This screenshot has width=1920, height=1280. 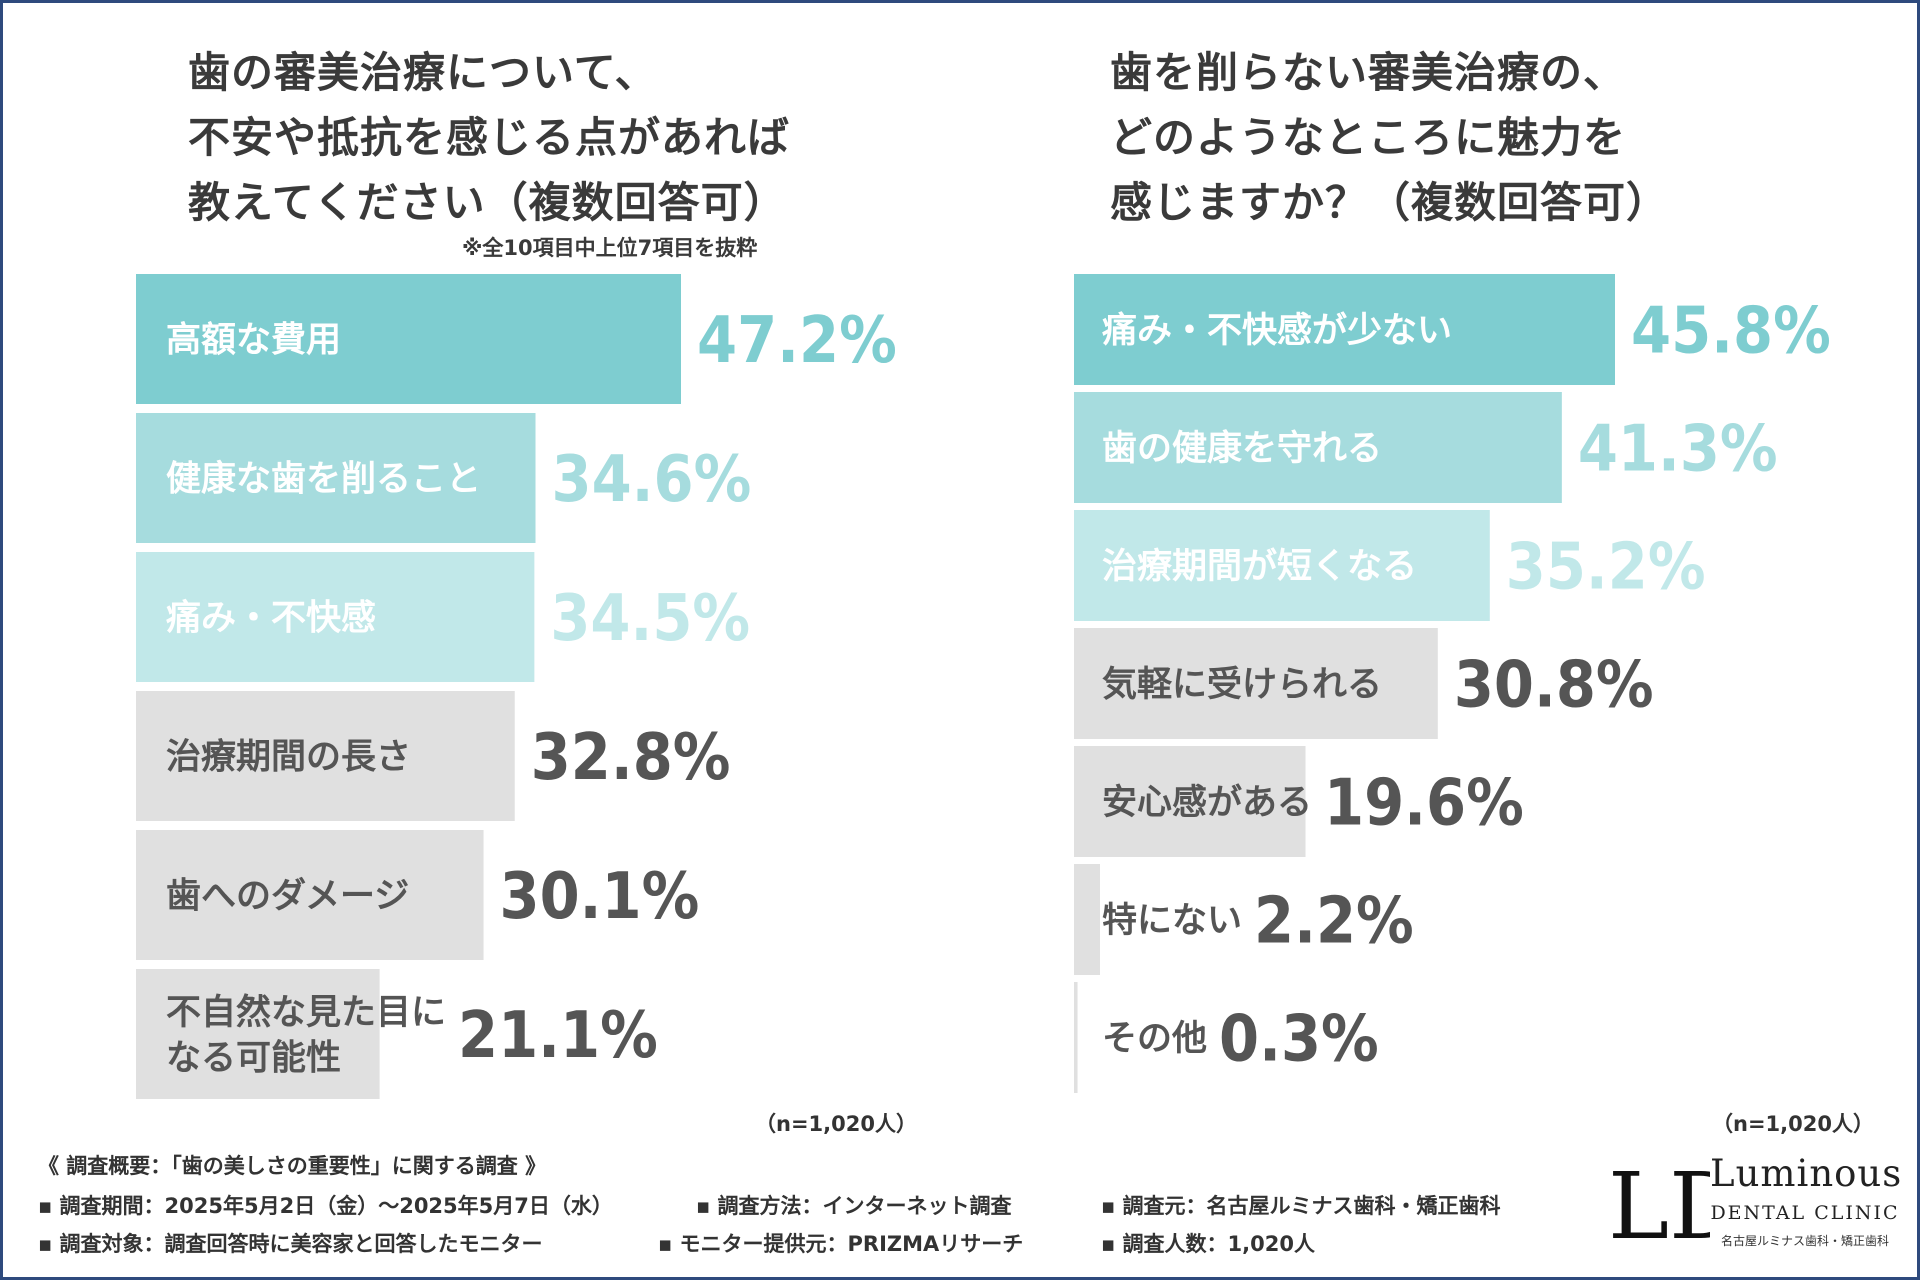 I want to click on survey-count: ▪ 調査人数：1,020人, so click(x=1208, y=1244).